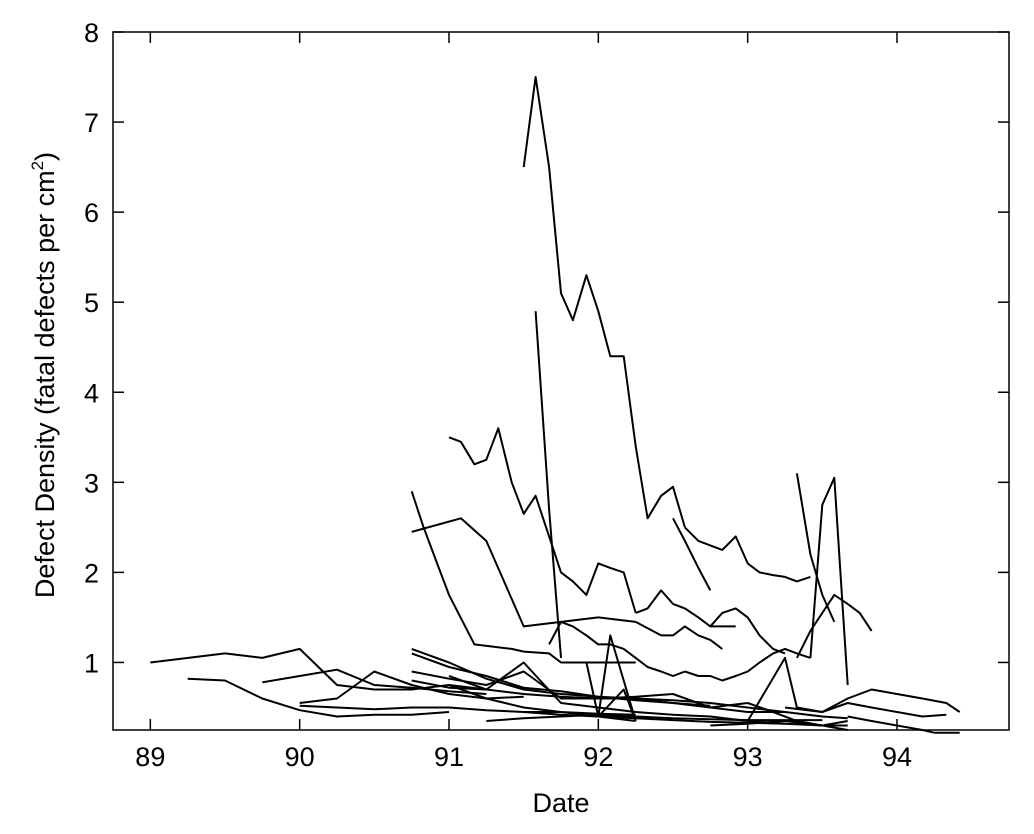 The image size is (1034, 834). What do you see at coordinates (449, 757) in the screenshot?
I see `x-tick-label: 91` at bounding box center [449, 757].